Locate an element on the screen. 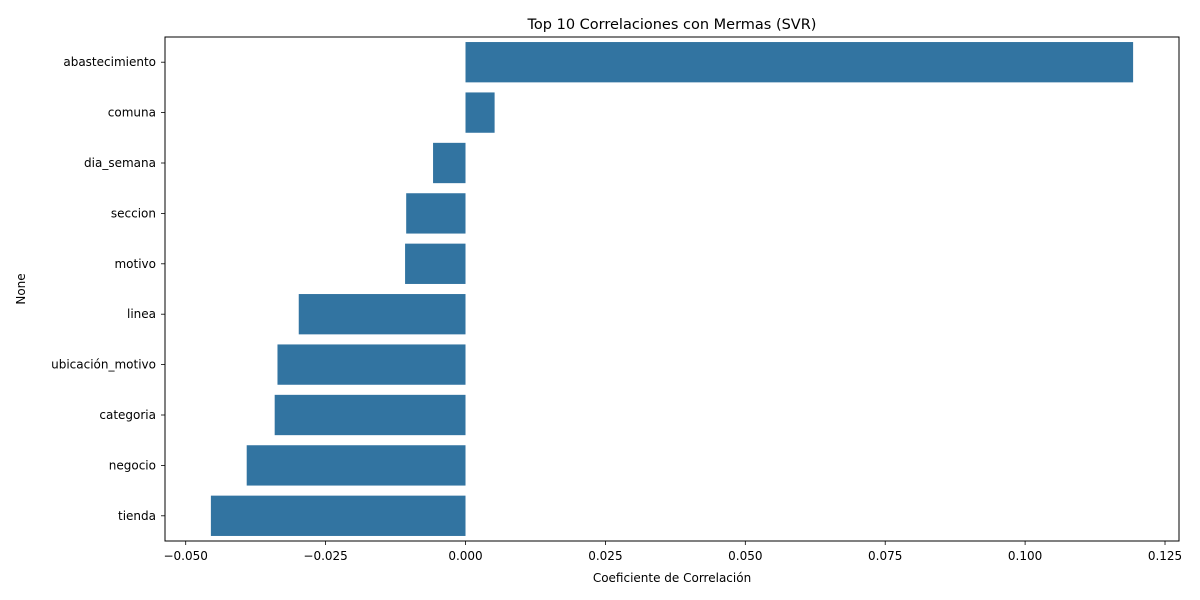 The height and width of the screenshot is (600, 1200). x-axis-label: Coeficiente de Correlación is located at coordinates (672, 578).